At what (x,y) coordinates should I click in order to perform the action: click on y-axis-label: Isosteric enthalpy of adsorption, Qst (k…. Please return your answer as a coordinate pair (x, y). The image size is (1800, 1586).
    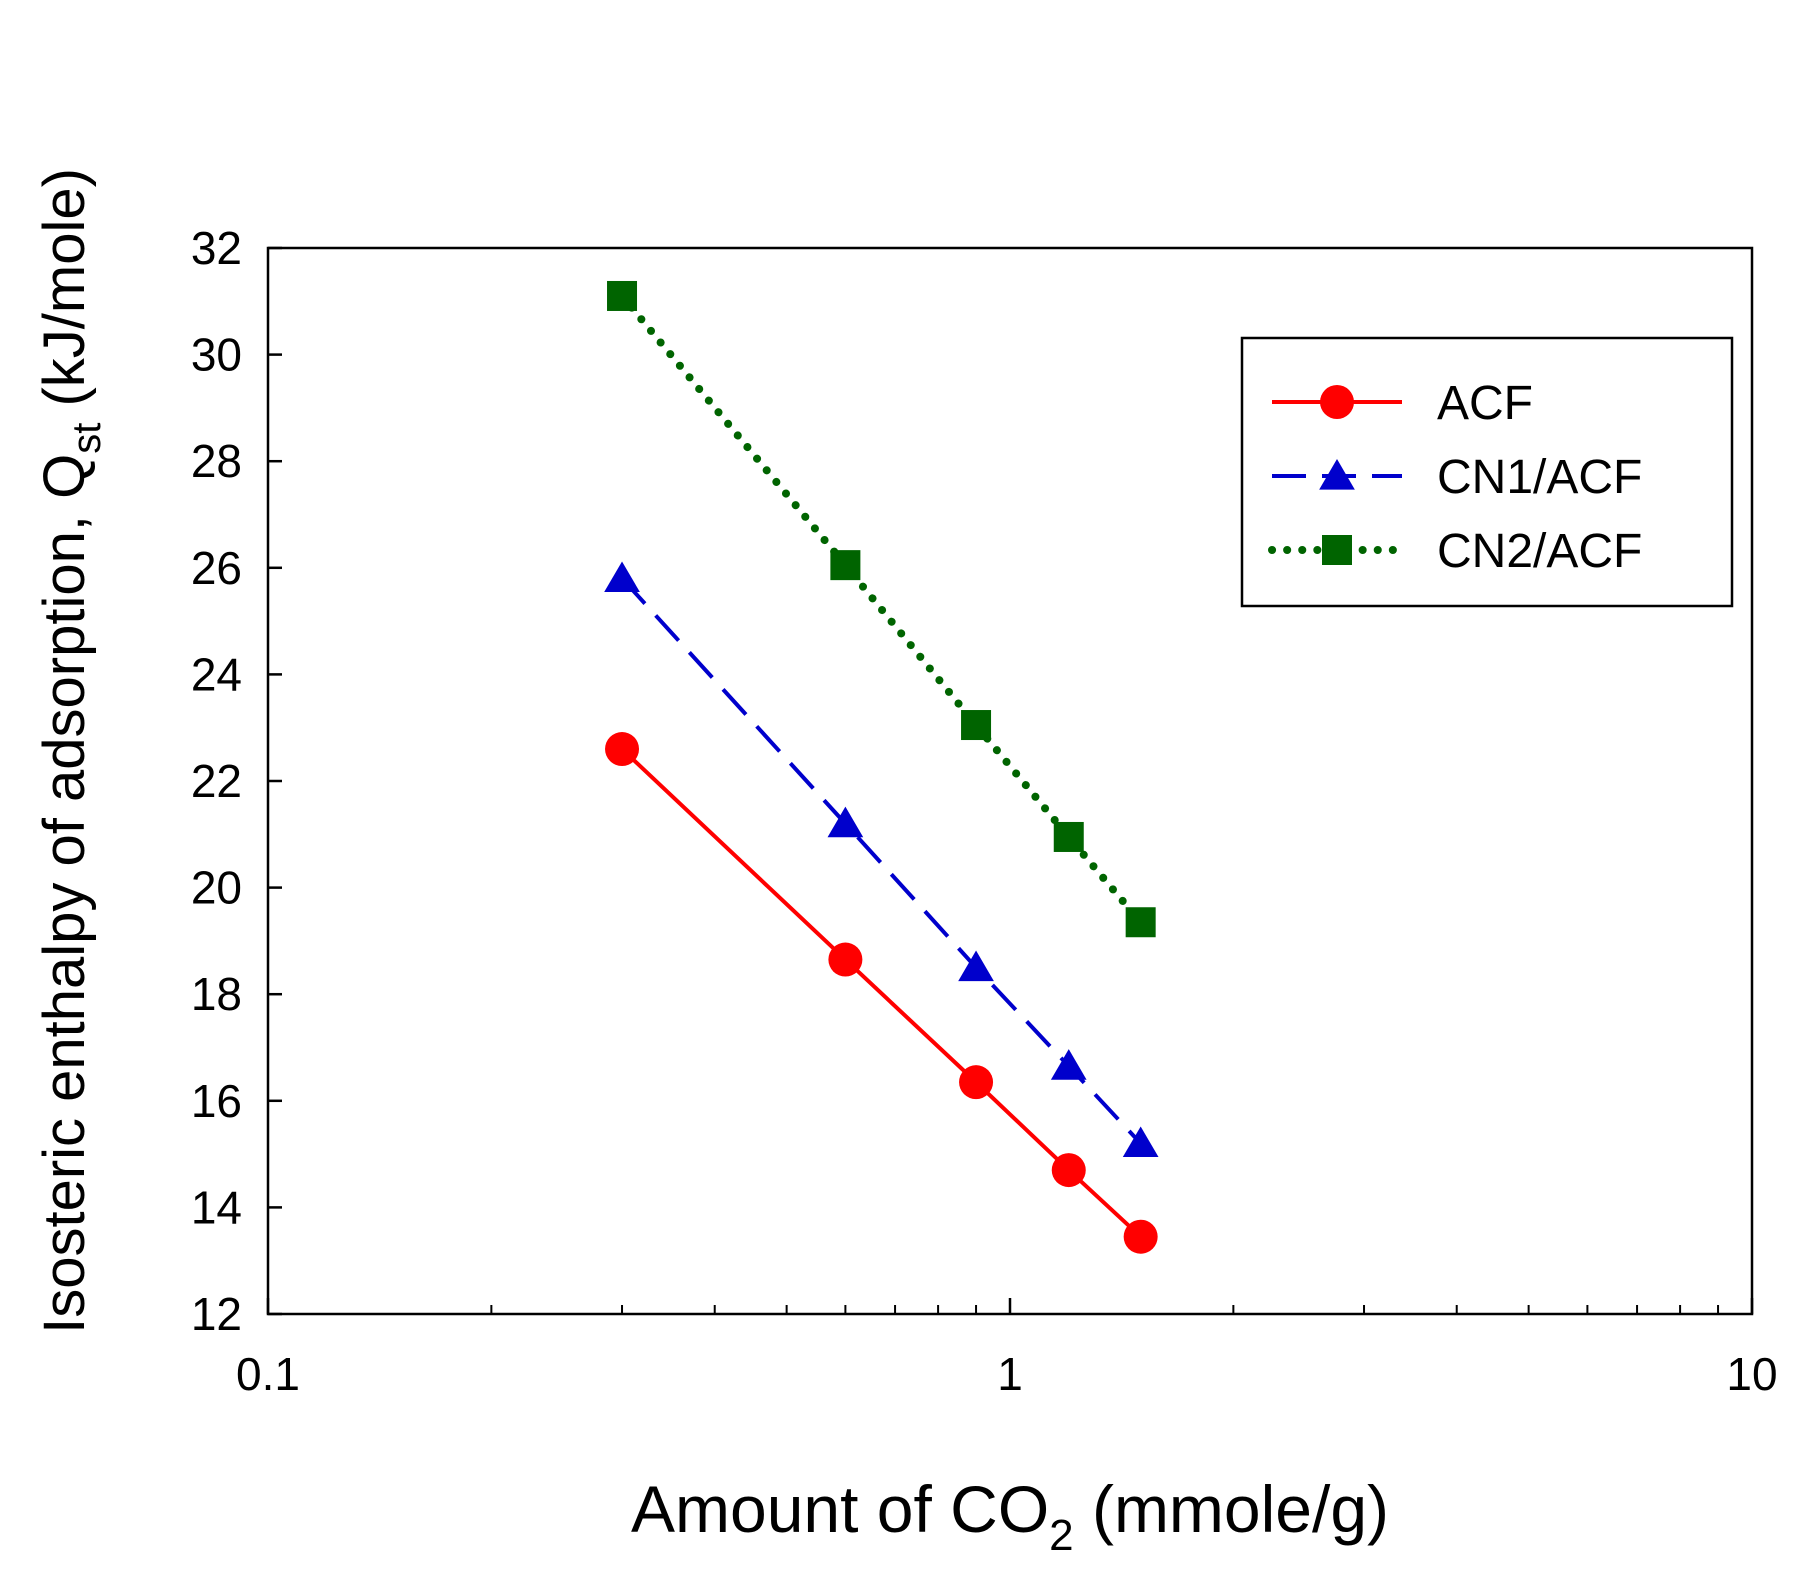
    Looking at the image, I should click on (70, 751).